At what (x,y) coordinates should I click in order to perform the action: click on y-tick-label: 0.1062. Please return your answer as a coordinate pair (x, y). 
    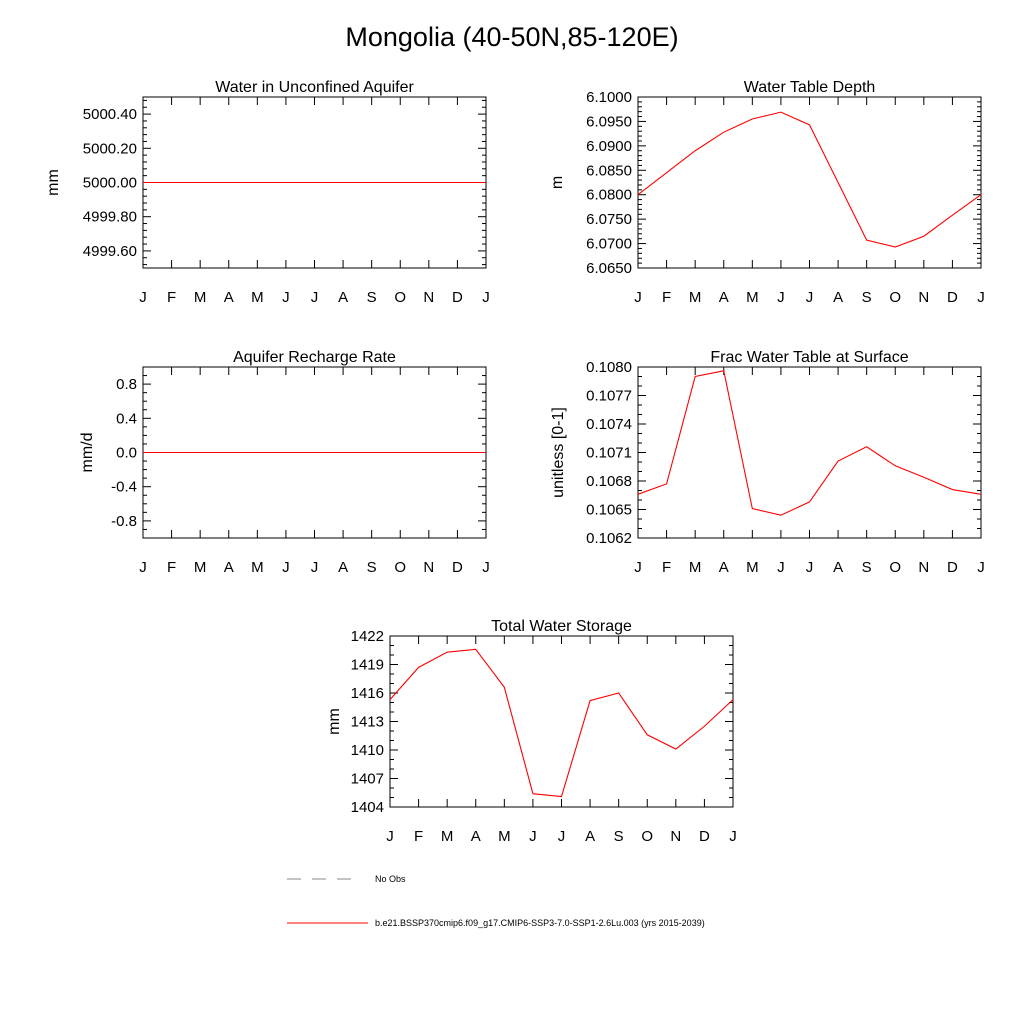
    Looking at the image, I should click on (609, 538).